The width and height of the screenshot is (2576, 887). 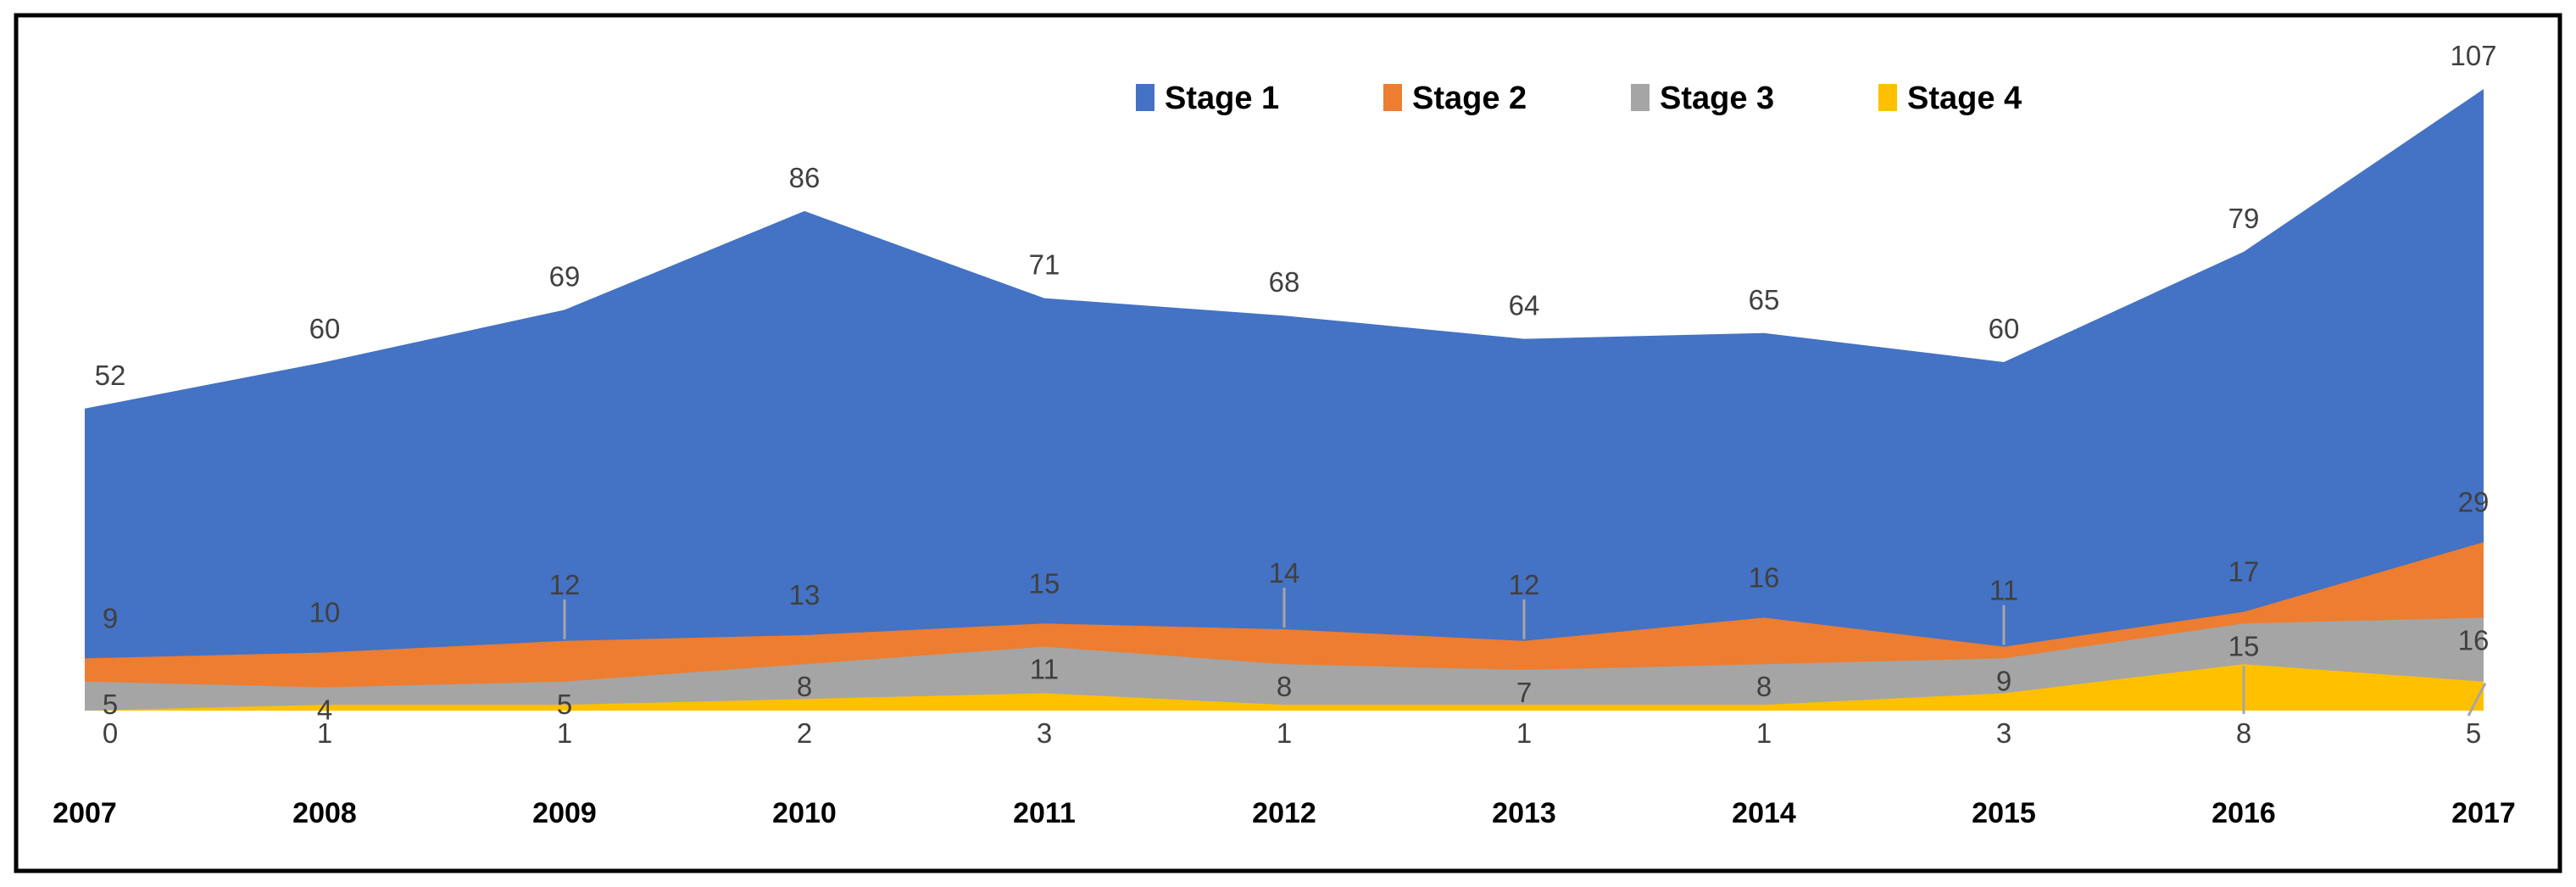 What do you see at coordinates (1222, 98) in the screenshot?
I see `legend-label-stage-1: Stage 1` at bounding box center [1222, 98].